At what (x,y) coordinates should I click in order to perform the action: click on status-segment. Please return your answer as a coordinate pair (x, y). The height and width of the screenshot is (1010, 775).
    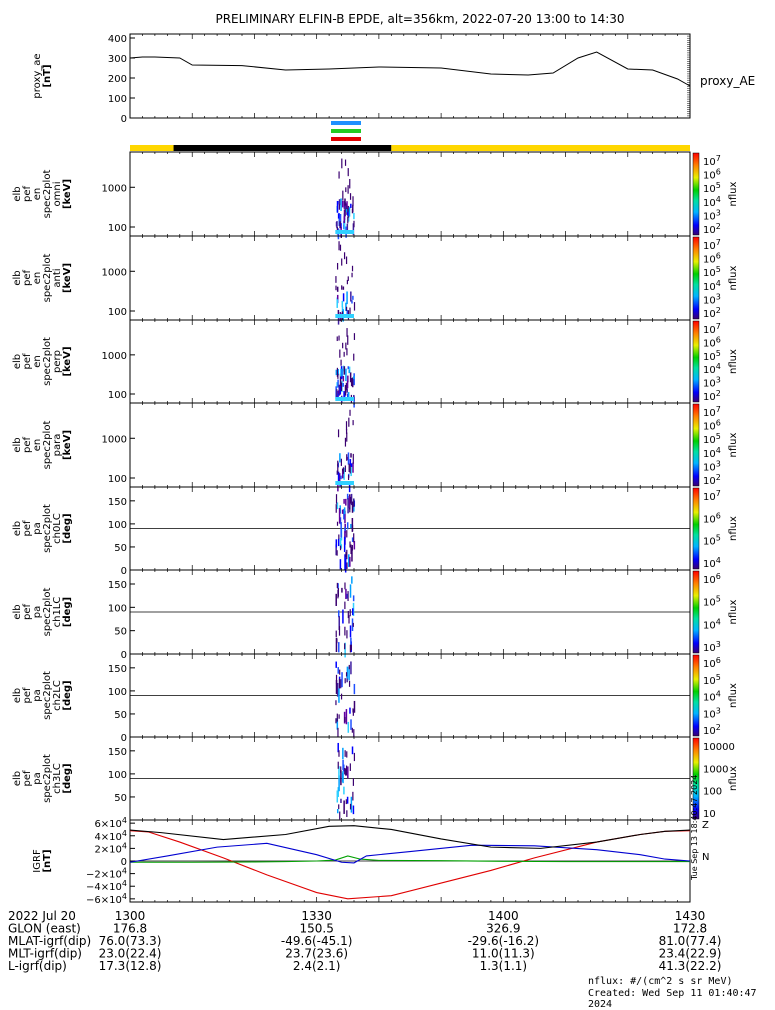
    Looking at the image, I should click on (152, 148).